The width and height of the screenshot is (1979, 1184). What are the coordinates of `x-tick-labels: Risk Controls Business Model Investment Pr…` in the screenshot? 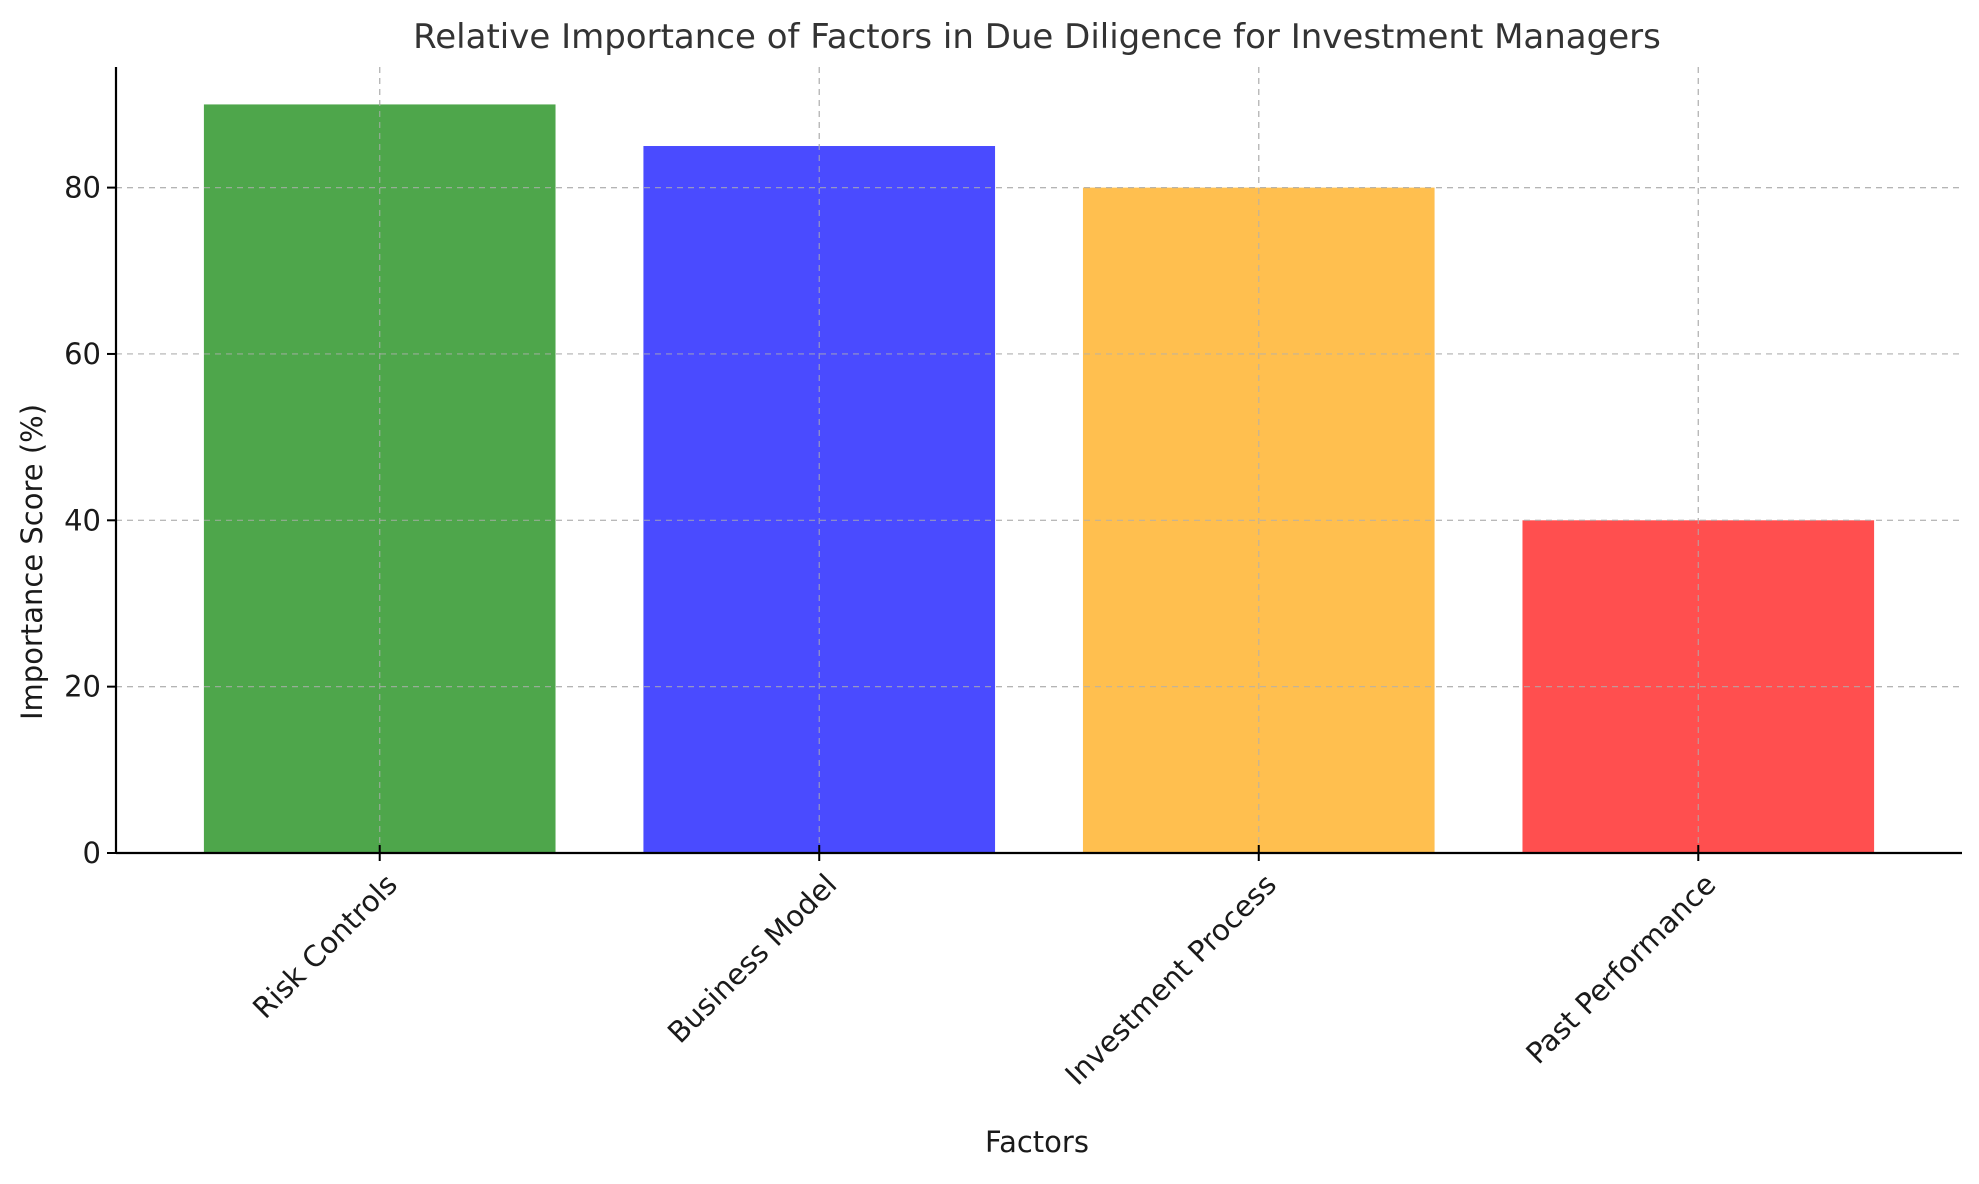 It's located at (984, 979).